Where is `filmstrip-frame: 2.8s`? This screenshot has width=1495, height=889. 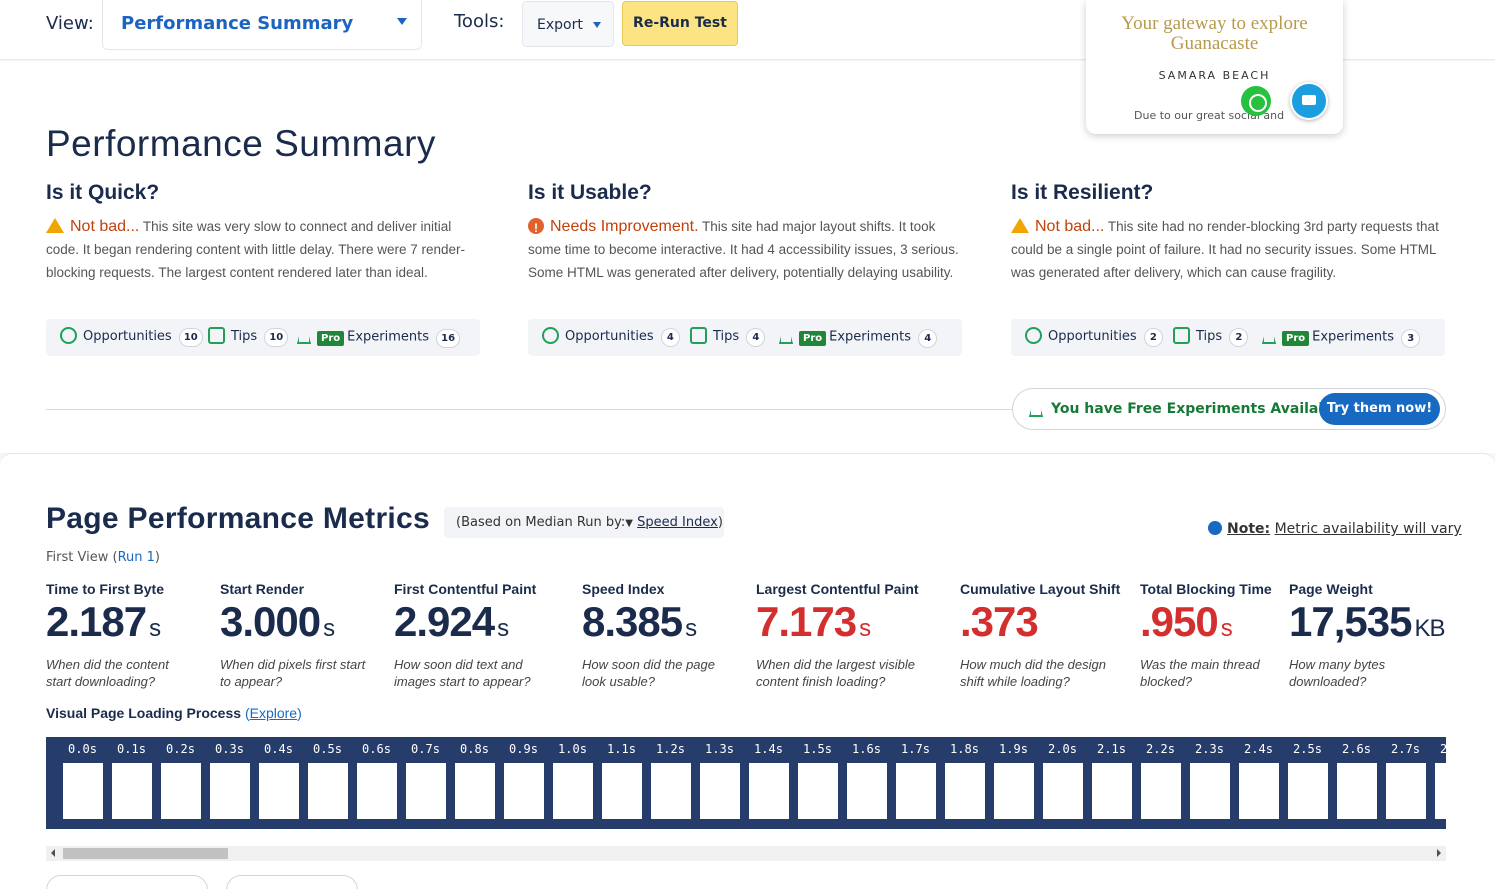
filmstrip-frame: 2.8s is located at coordinates (1438, 783).